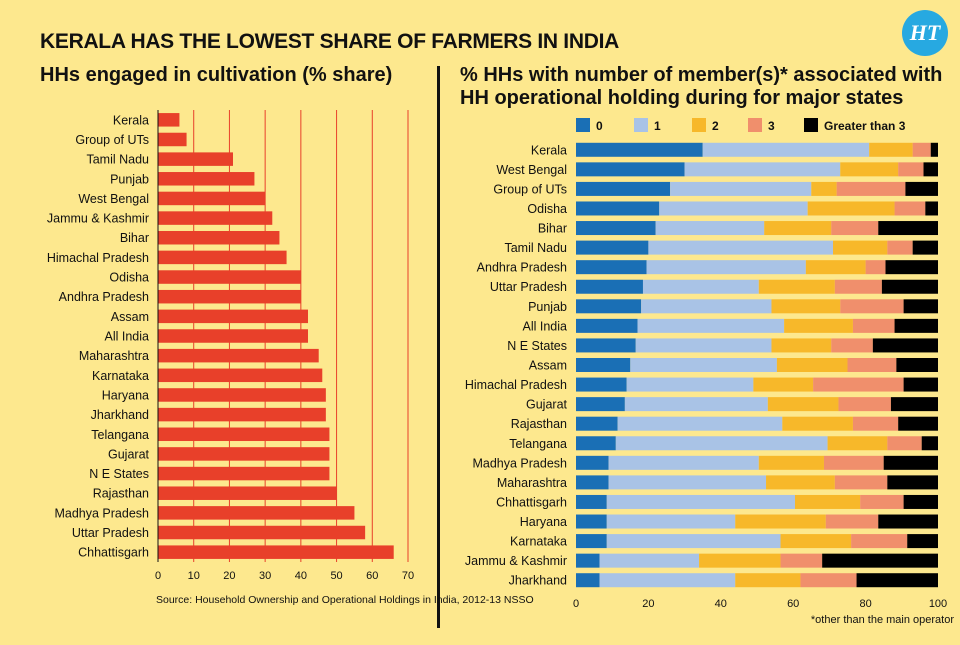  I want to click on left-x-tick-label: 10, so click(194, 576).